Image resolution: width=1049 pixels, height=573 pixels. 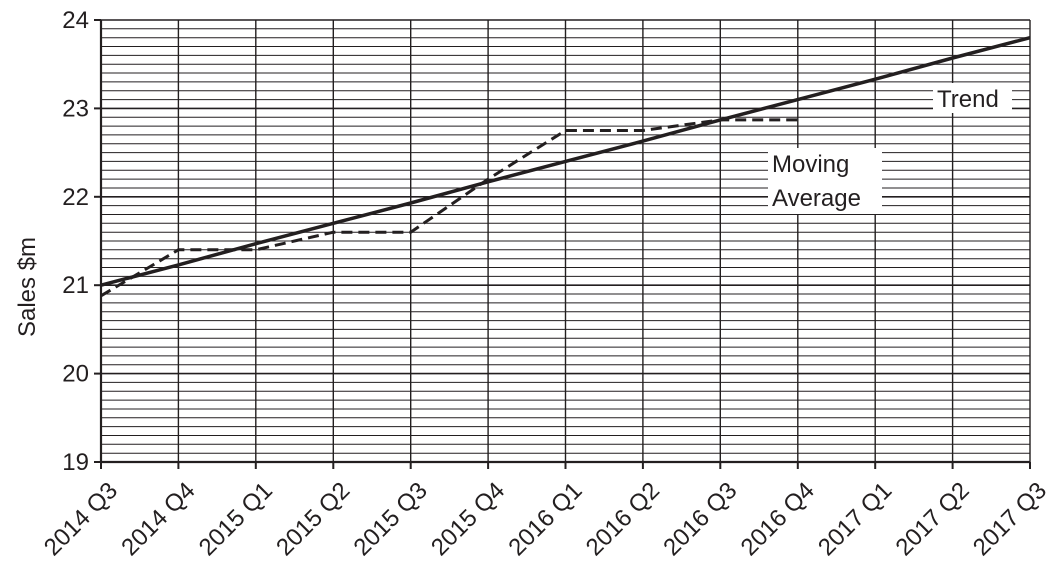 I want to click on x-tick-label: 2017 Q2, so click(x=933, y=519).